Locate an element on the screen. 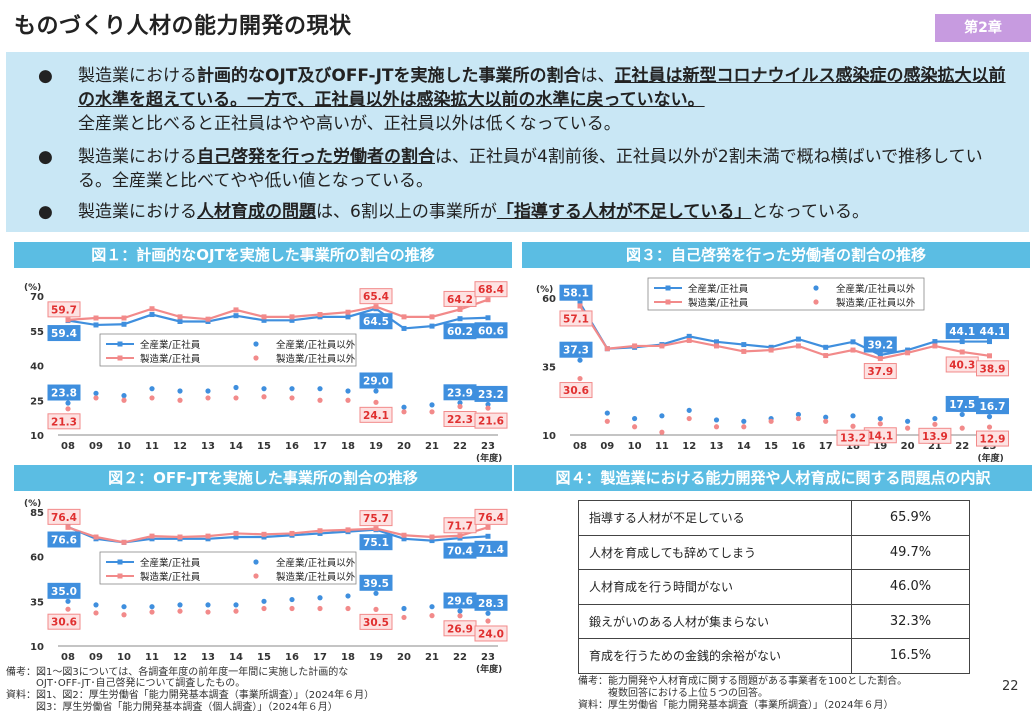 The image size is (1035, 715). data-label: 35.0 is located at coordinates (64, 592).